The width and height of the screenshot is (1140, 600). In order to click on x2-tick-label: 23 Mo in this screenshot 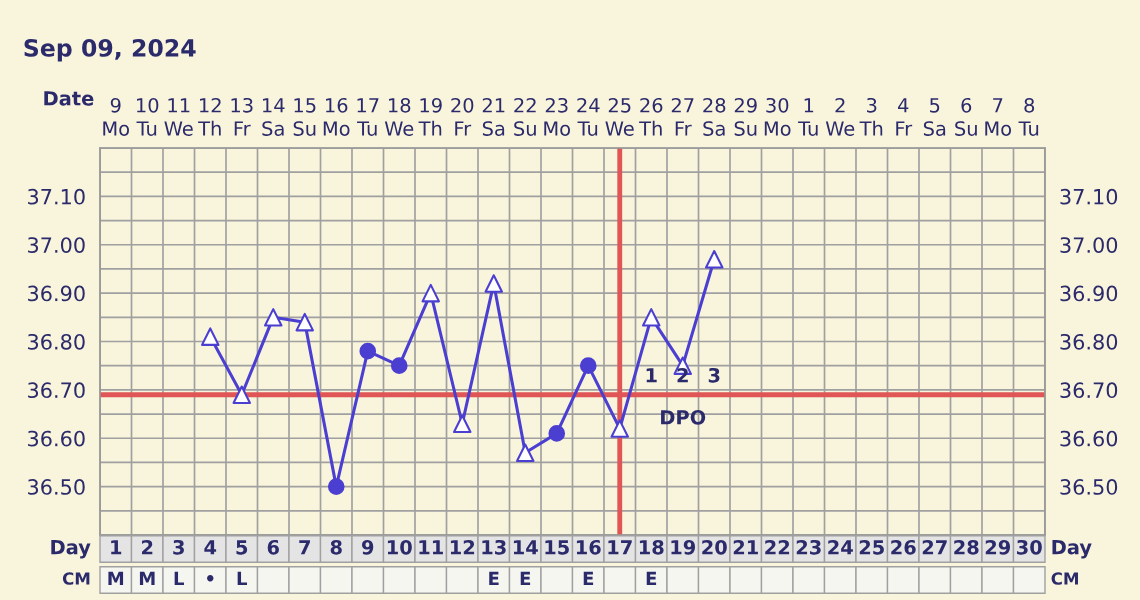, I will do `click(557, 116)`.